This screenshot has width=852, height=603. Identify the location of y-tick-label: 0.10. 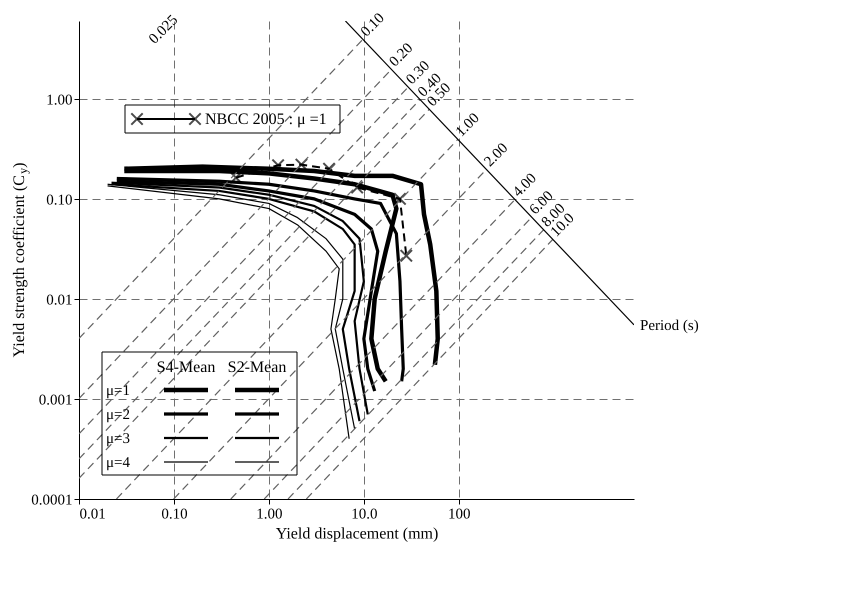
(59, 200).